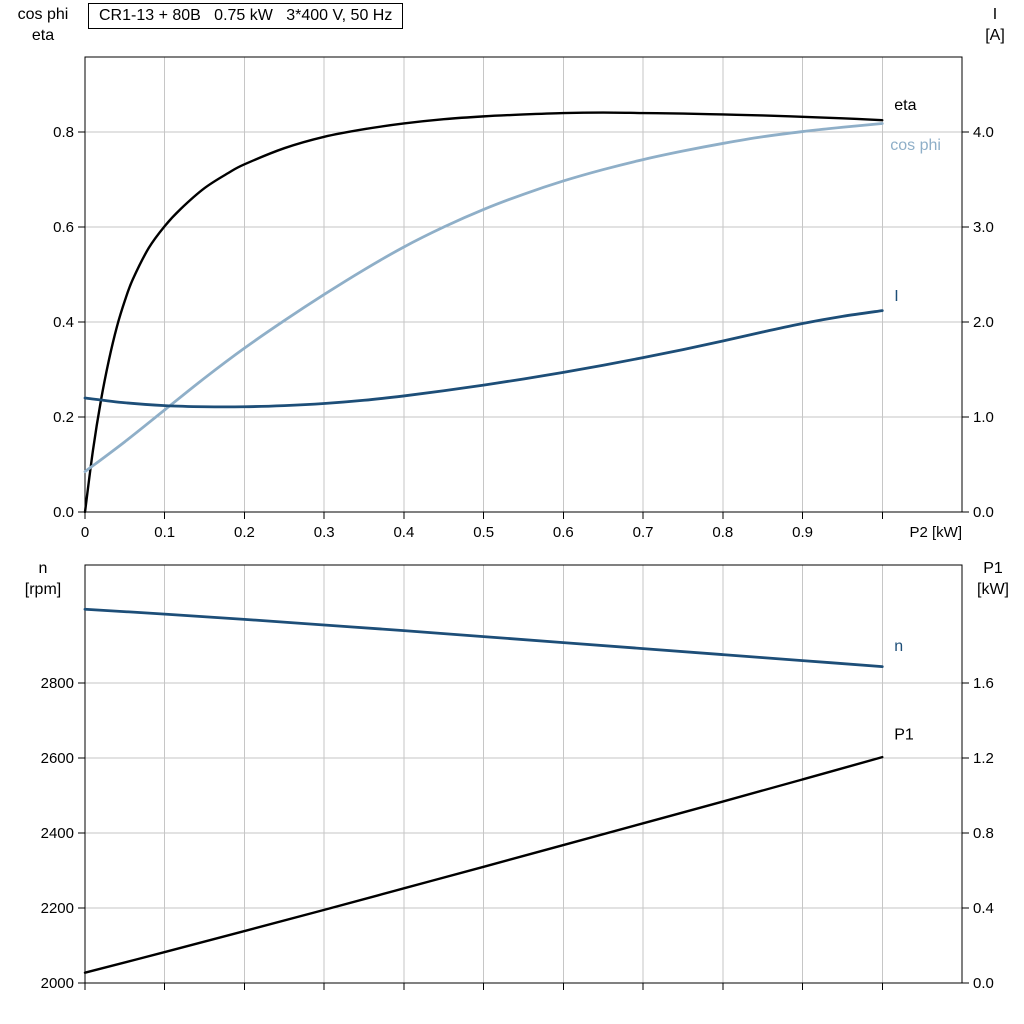 This screenshot has height=1024, width=1024. Describe the element at coordinates (57, 758) in the screenshot. I see `left-axis-tick-label: 2600` at that location.